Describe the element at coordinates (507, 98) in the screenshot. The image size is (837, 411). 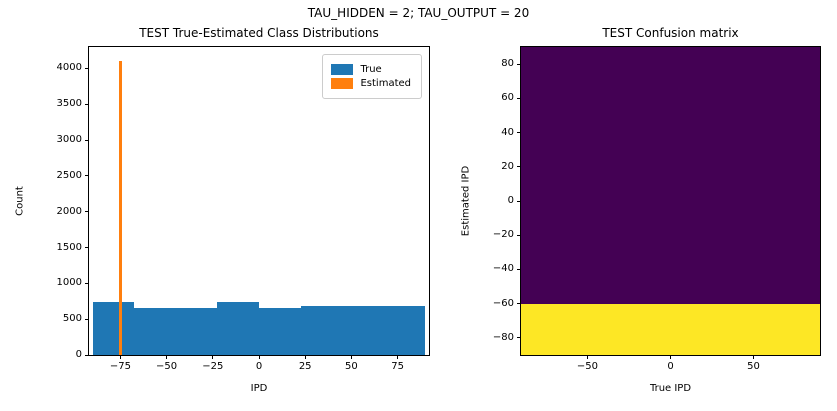
I see `y-tick-label: 60` at that location.